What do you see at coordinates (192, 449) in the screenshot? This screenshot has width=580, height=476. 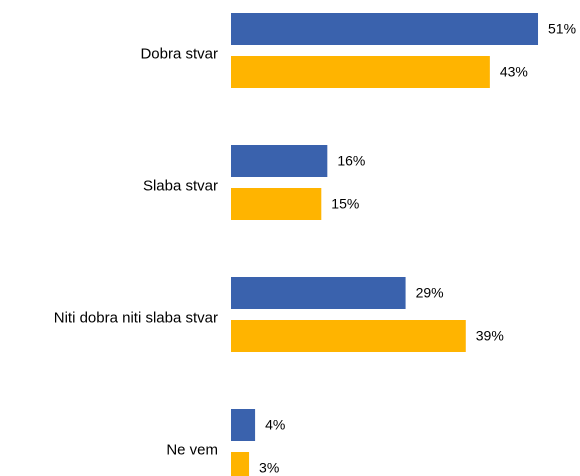 I see `category-label: Ne vem` at bounding box center [192, 449].